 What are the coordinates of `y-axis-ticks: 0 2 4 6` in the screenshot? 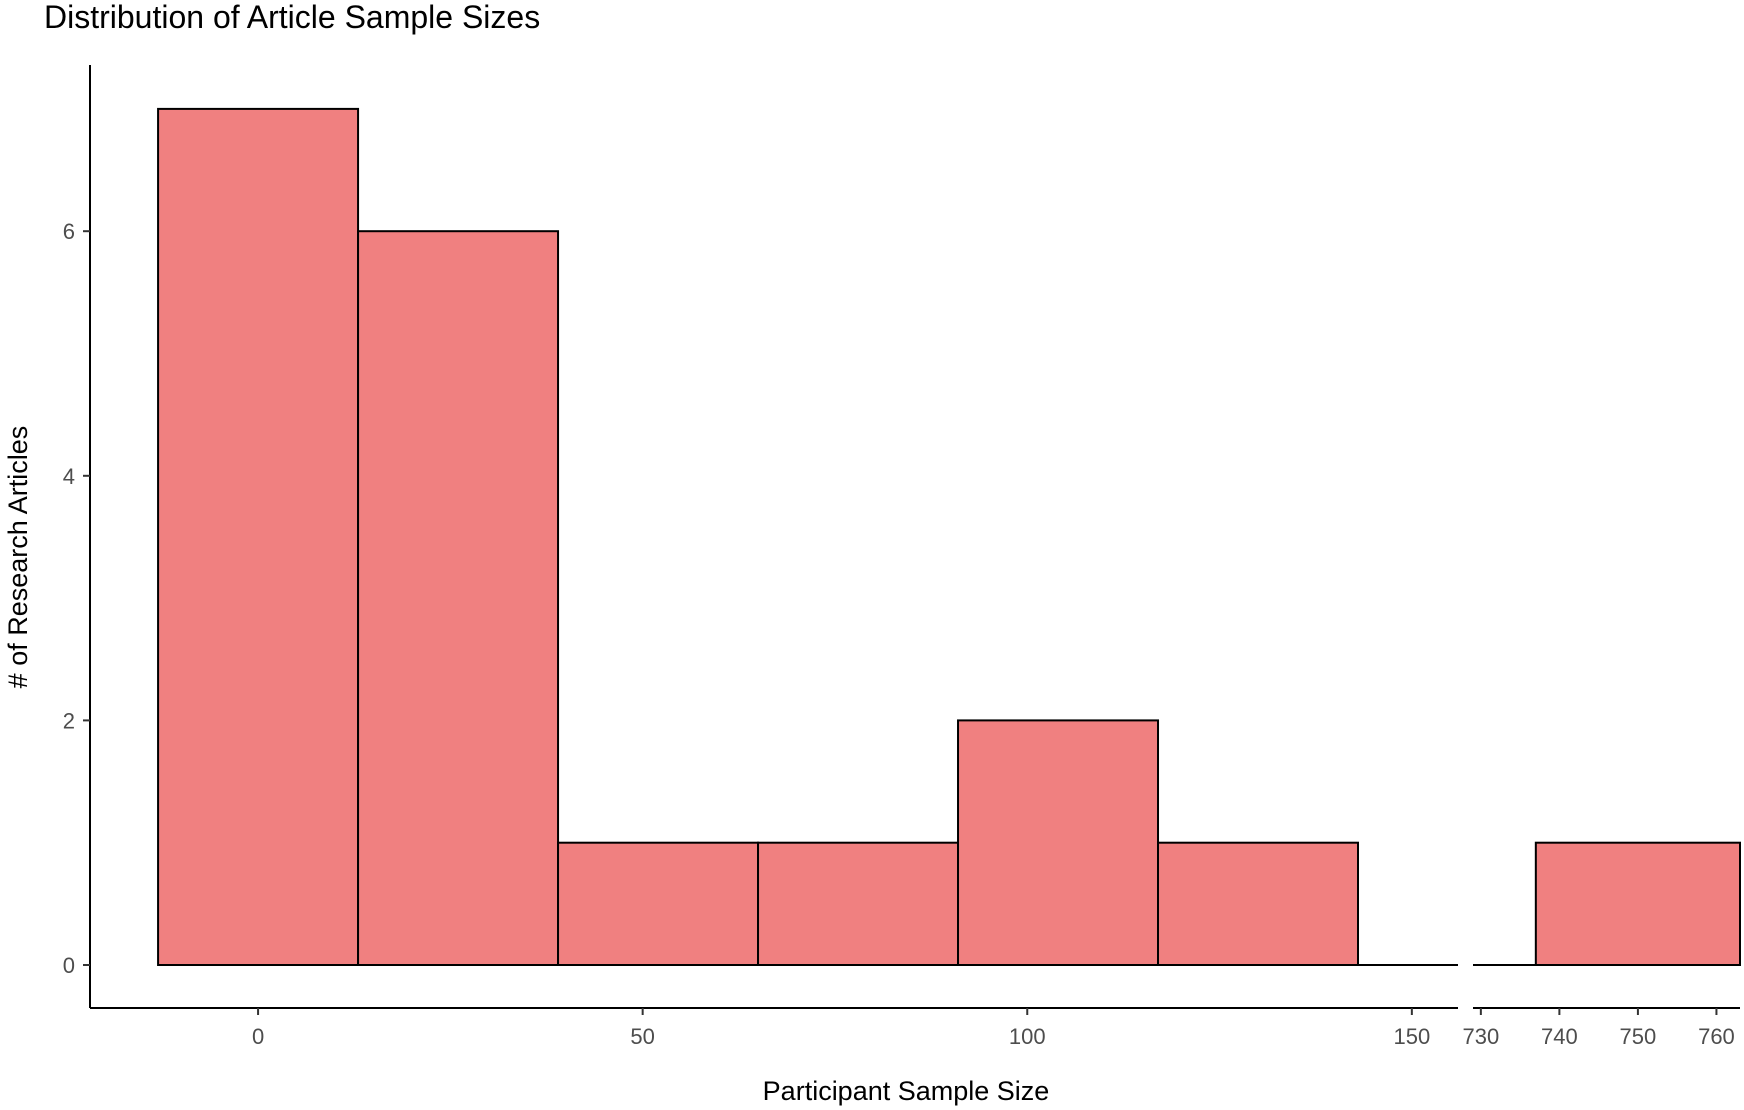 It's located at (76, 598).